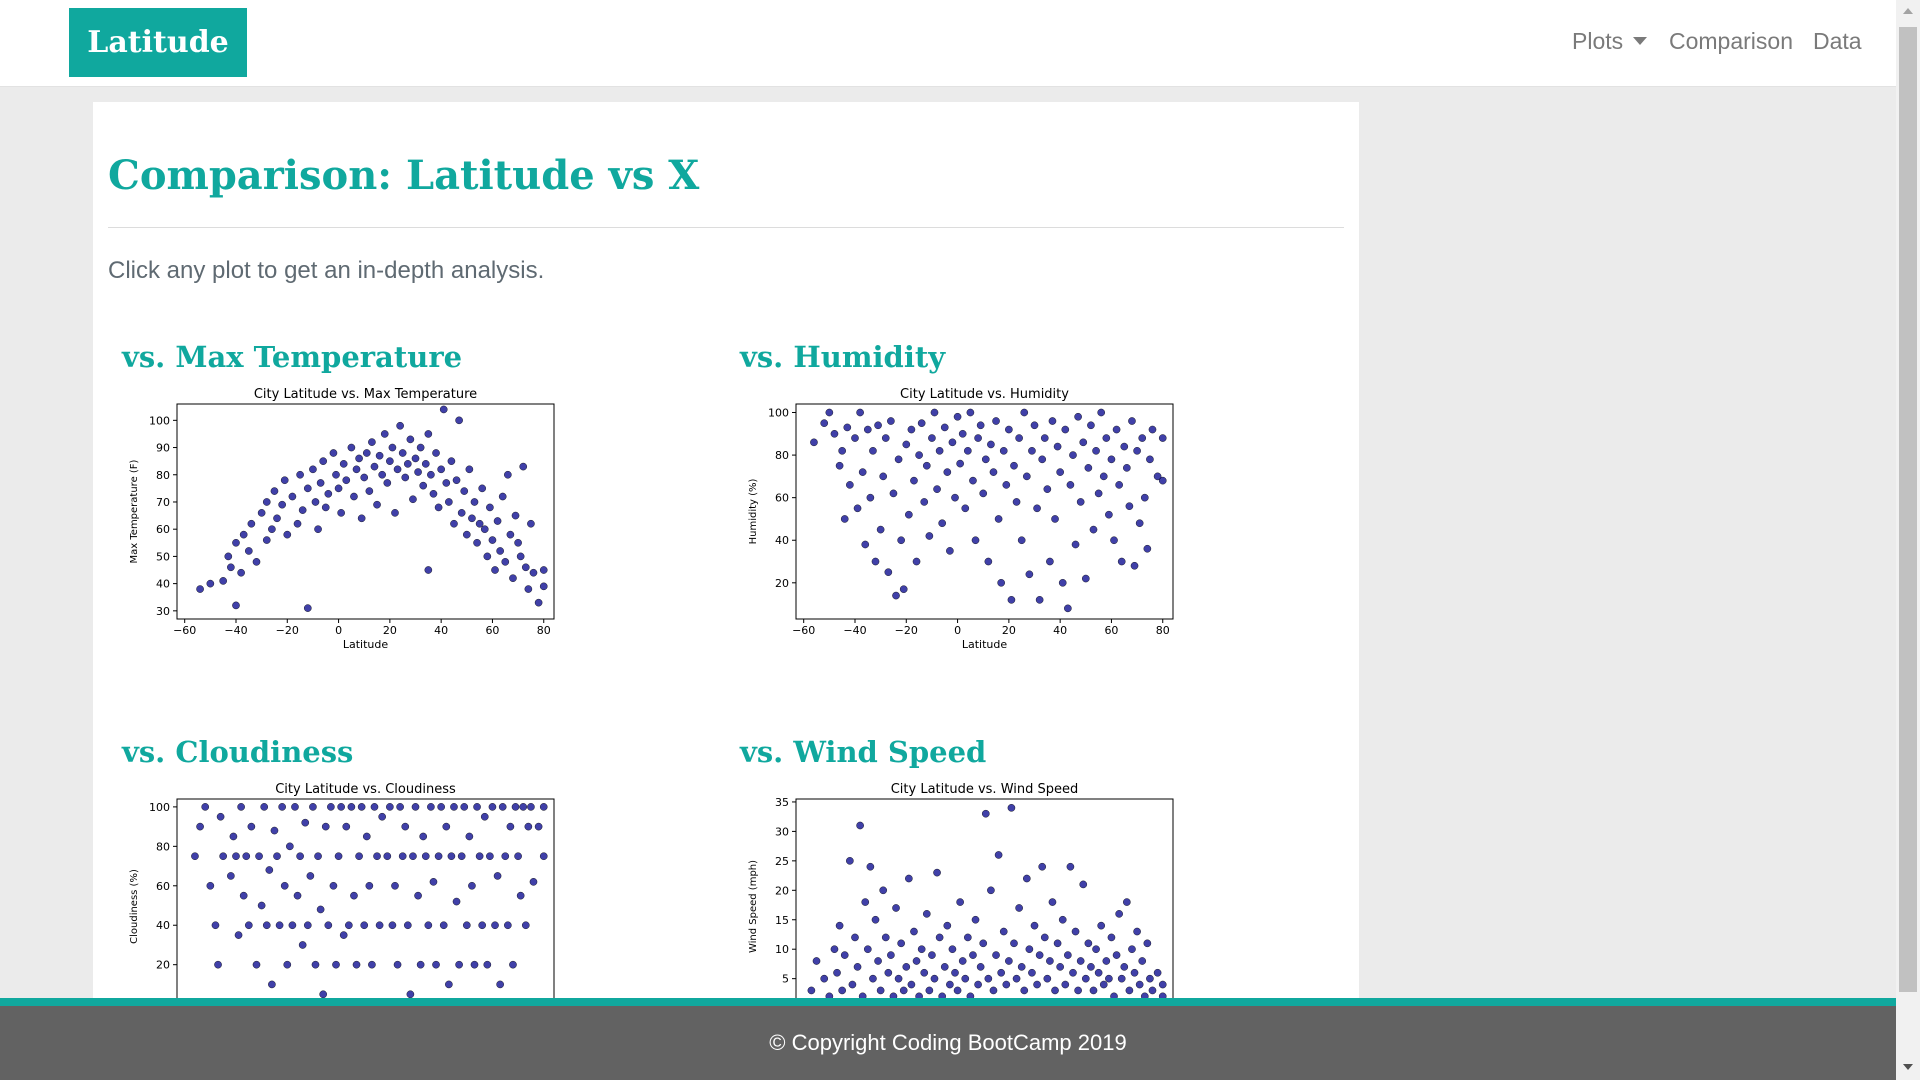 This screenshot has width=1920, height=1080. What do you see at coordinates (782, 920) in the screenshot?
I see `y-tick-label: 15` at bounding box center [782, 920].